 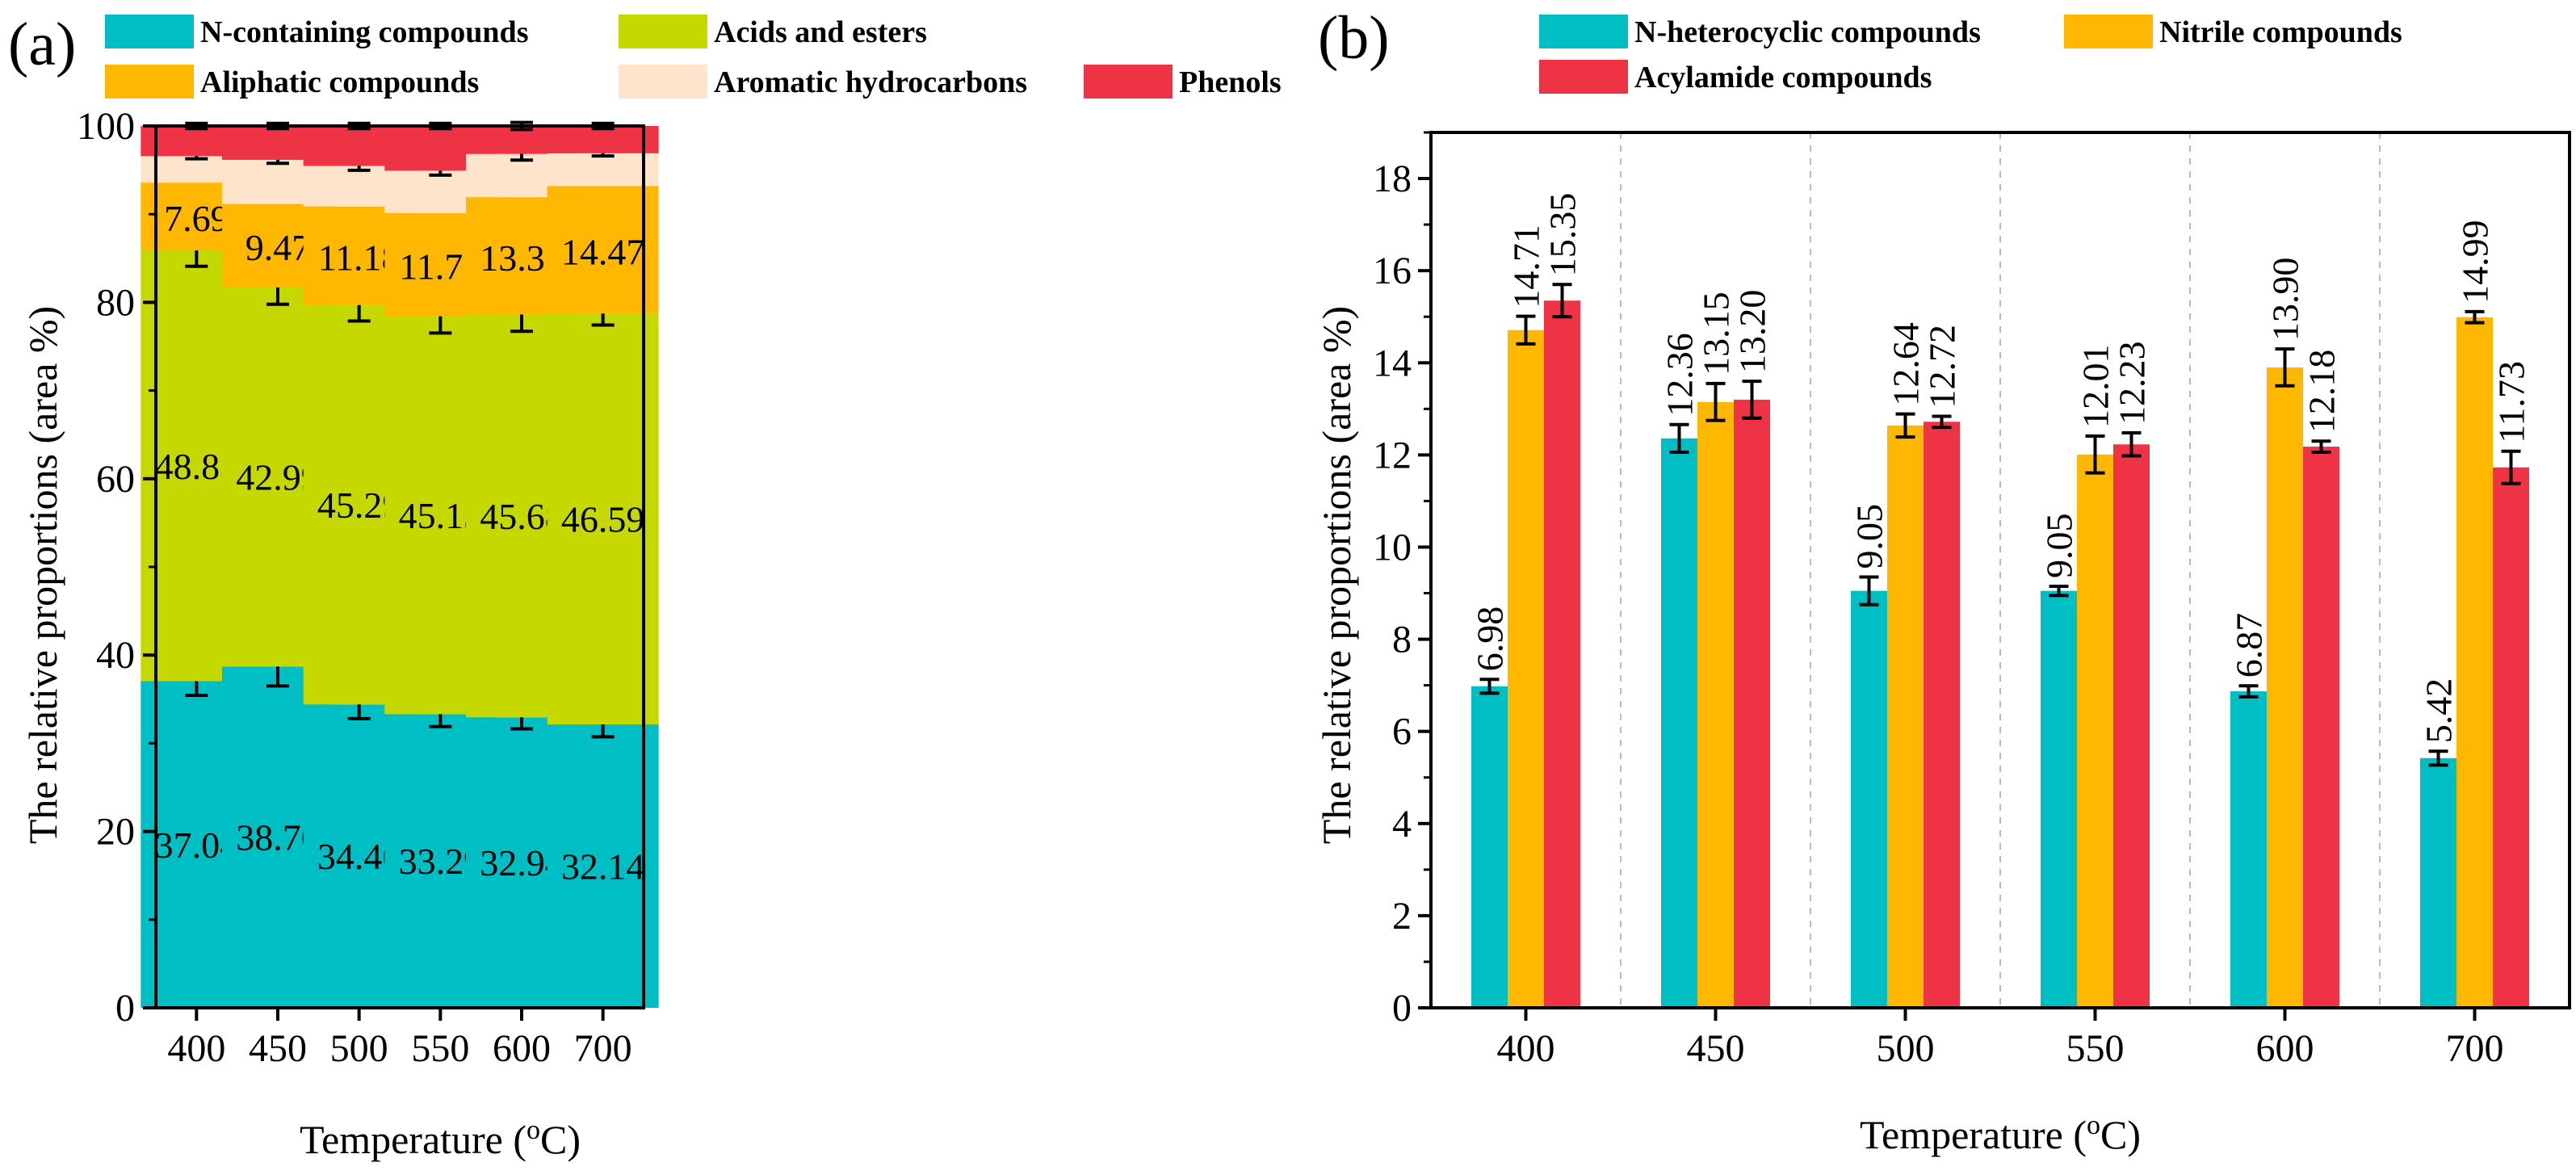 I want to click on data-label-acylamide-550: 12.23, so click(x=2132, y=383).